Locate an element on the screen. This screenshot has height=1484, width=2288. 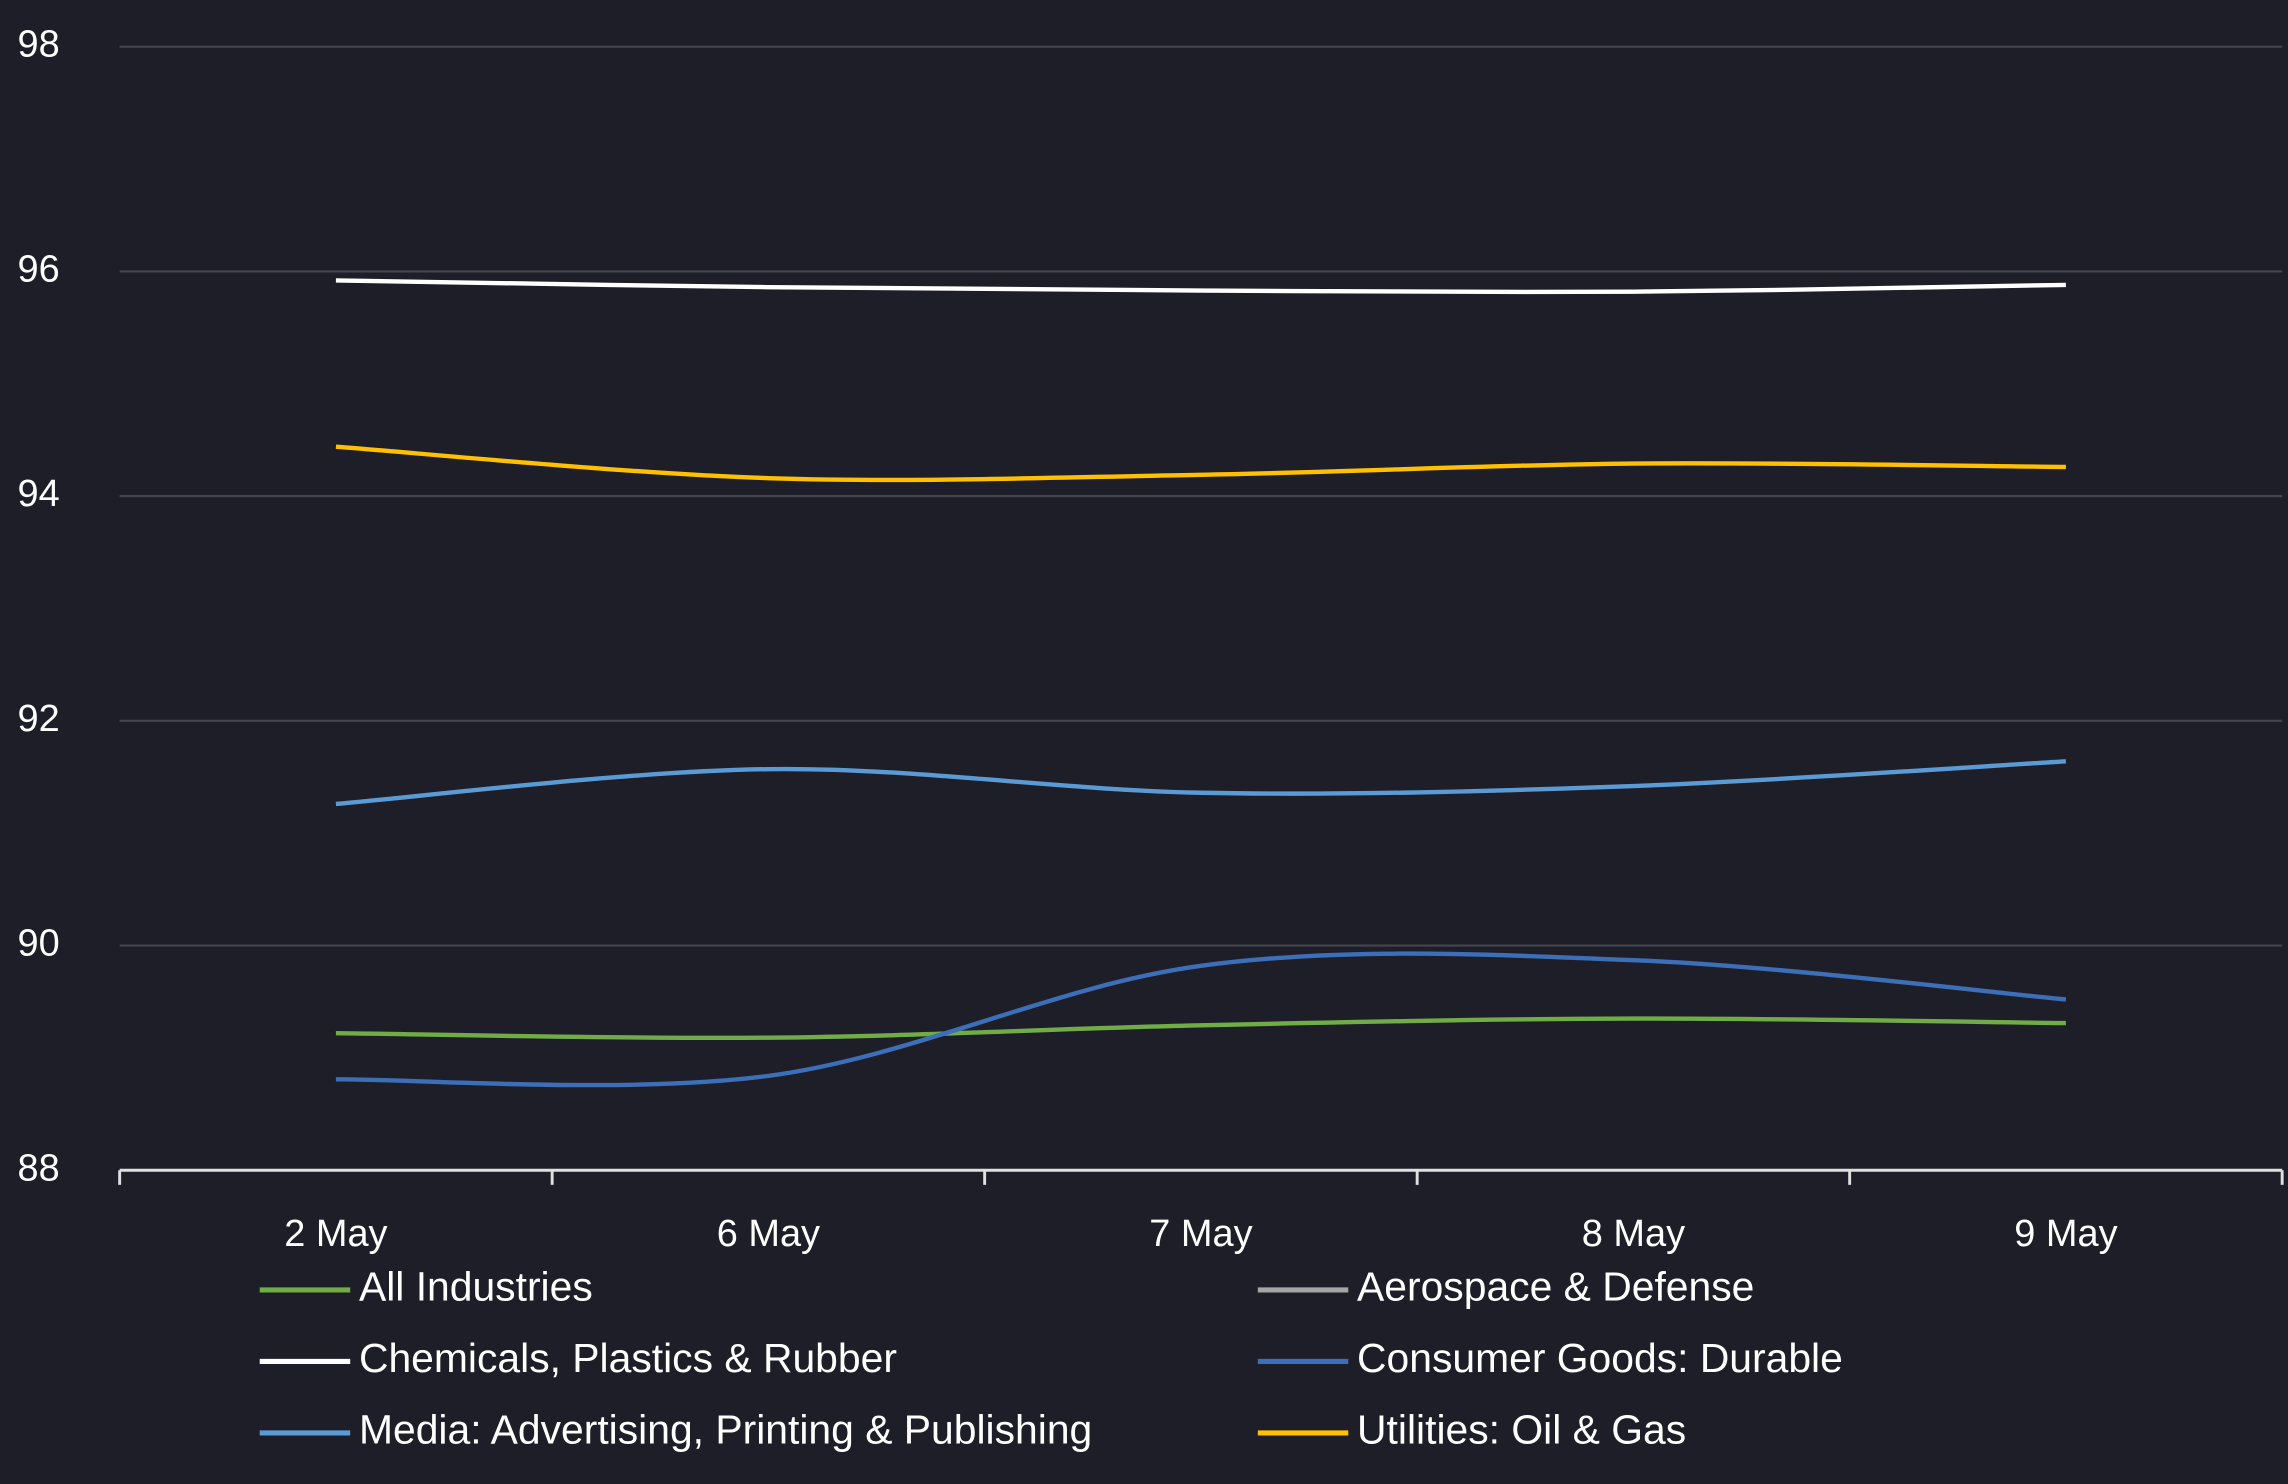
y-tick-label: 88 is located at coordinates (39, 1168).